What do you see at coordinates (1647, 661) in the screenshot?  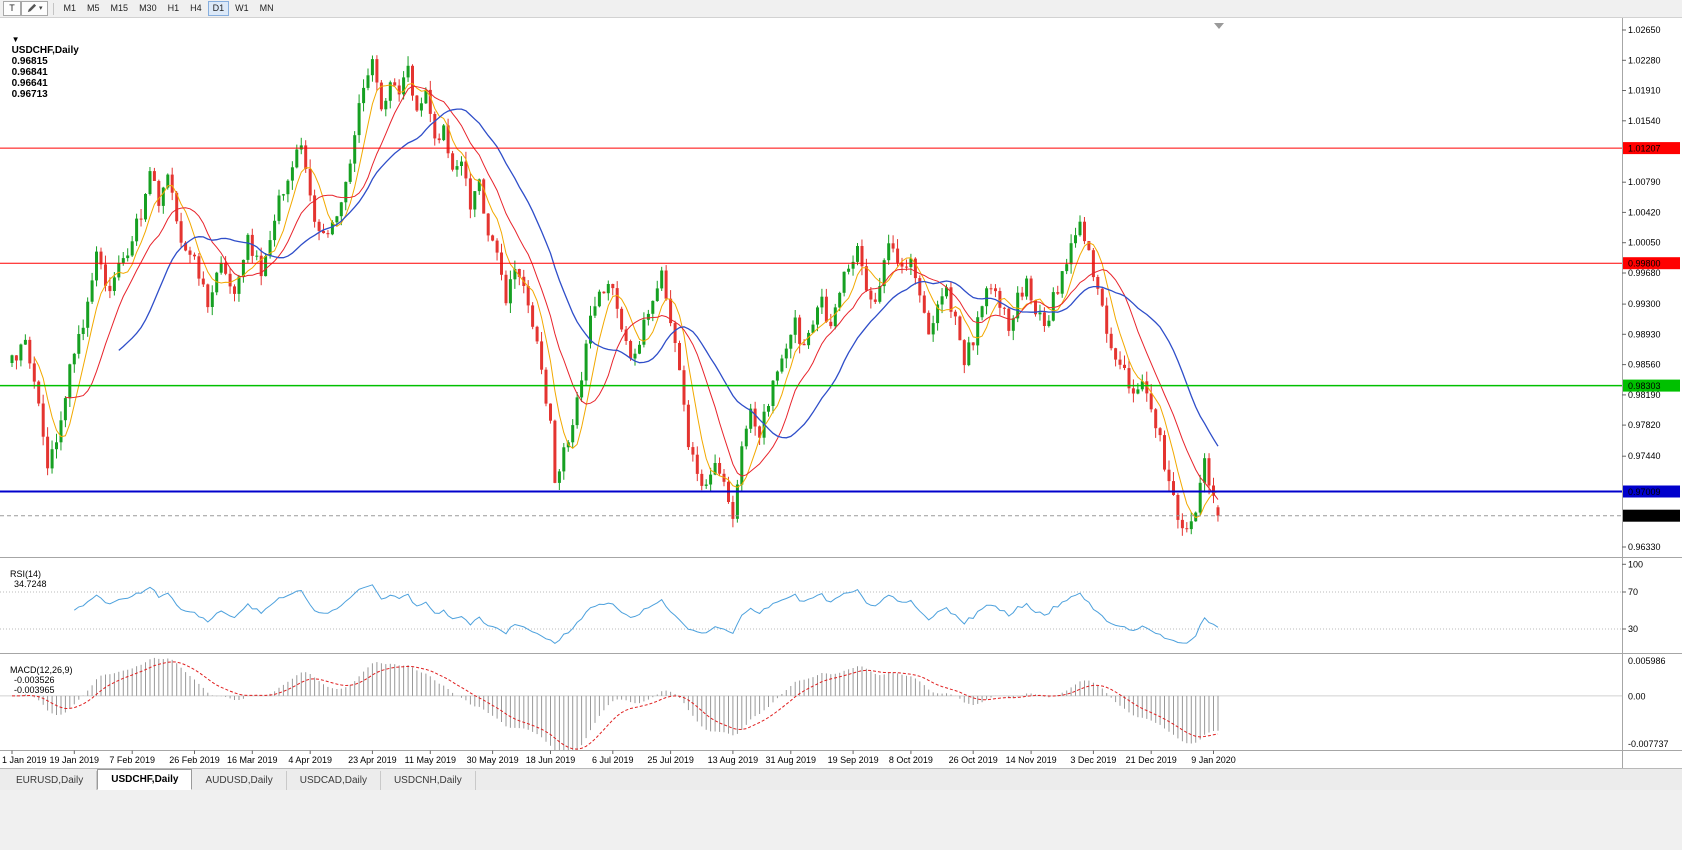 I see `svg-text: 0.005986` at bounding box center [1647, 661].